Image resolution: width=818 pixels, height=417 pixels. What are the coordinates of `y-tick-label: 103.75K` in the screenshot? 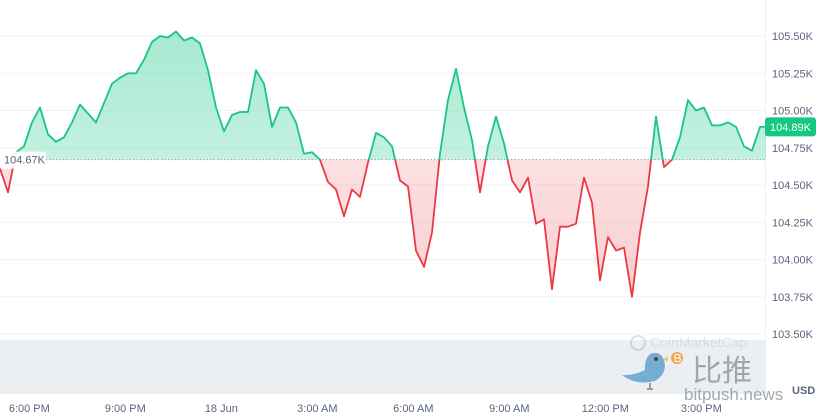 It's located at (793, 298).